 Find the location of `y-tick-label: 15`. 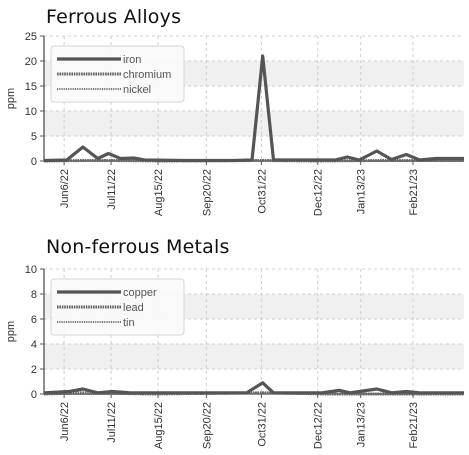

y-tick-label: 15 is located at coordinates (31, 87).